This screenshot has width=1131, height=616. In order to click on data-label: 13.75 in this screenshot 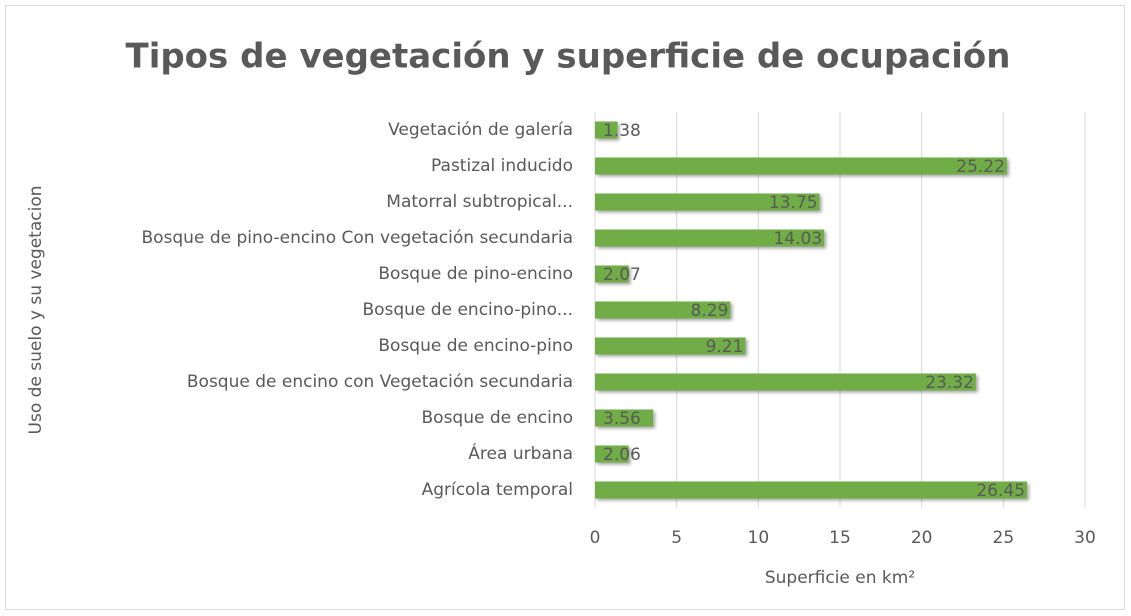, I will do `click(793, 203)`.